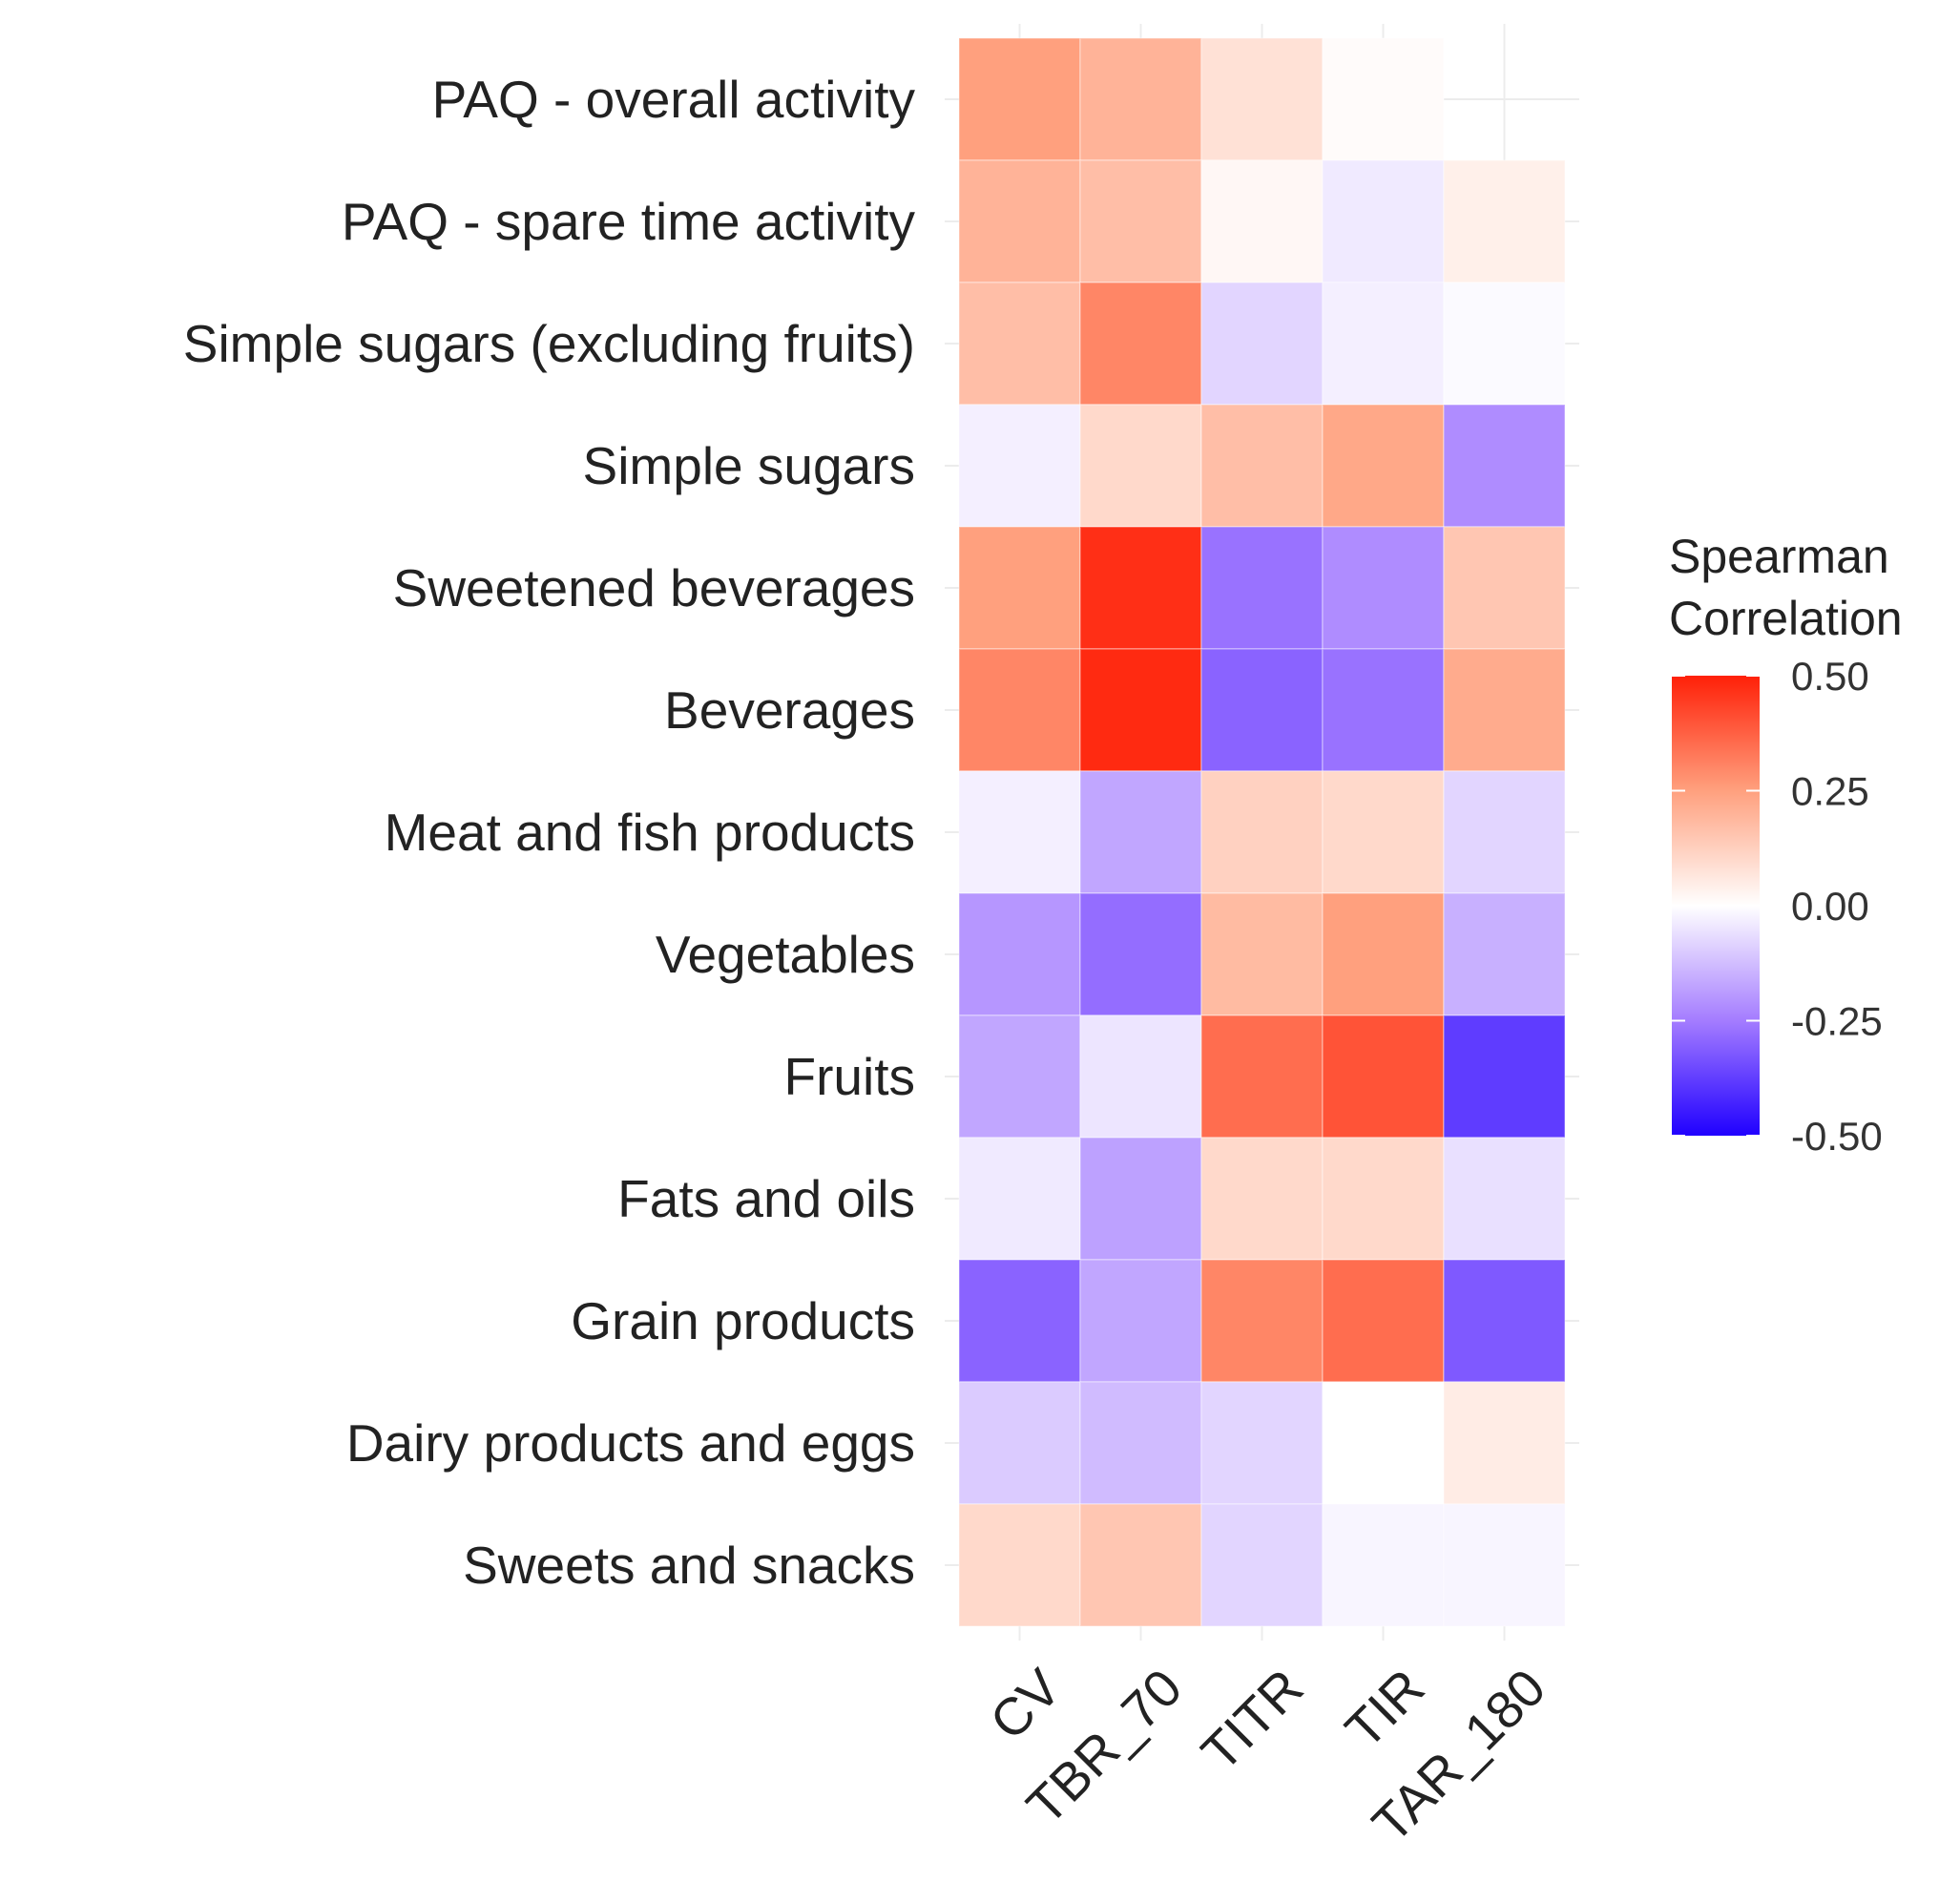 This screenshot has width=1960, height=1882. Describe the element at coordinates (1837, 1136) in the screenshot. I see `legend-tick-label: -0.50` at that location.